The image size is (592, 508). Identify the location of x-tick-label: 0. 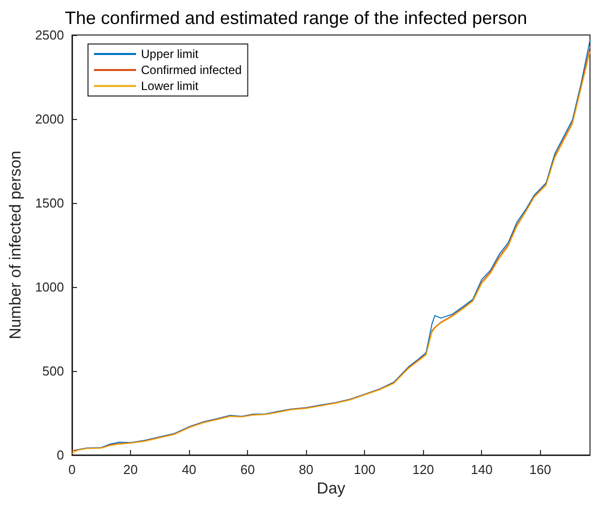
(72, 469).